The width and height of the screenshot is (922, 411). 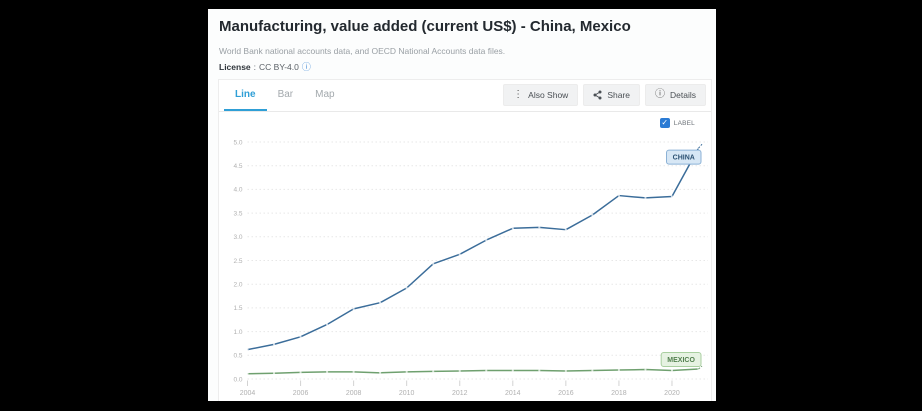 What do you see at coordinates (237, 237) in the screenshot?
I see `y-tick-label: 3.0` at bounding box center [237, 237].